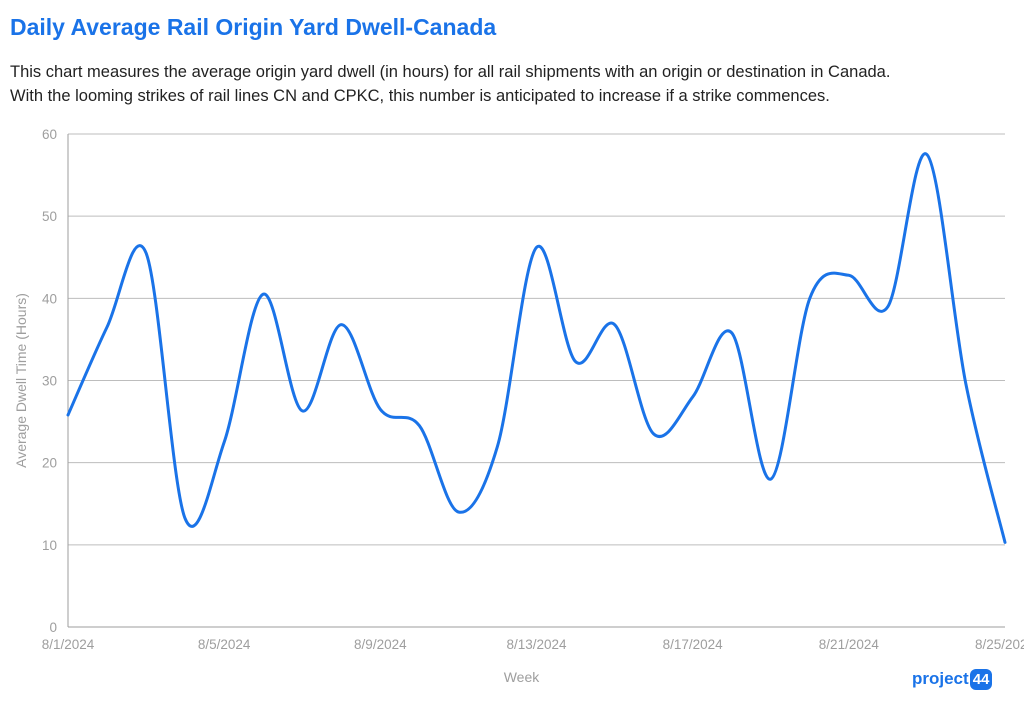 Image resolution: width=1024 pixels, height=701 pixels. Describe the element at coordinates (21, 380) in the screenshot. I see `y-axis-title: Average Dwell Time (Hours)` at that location.